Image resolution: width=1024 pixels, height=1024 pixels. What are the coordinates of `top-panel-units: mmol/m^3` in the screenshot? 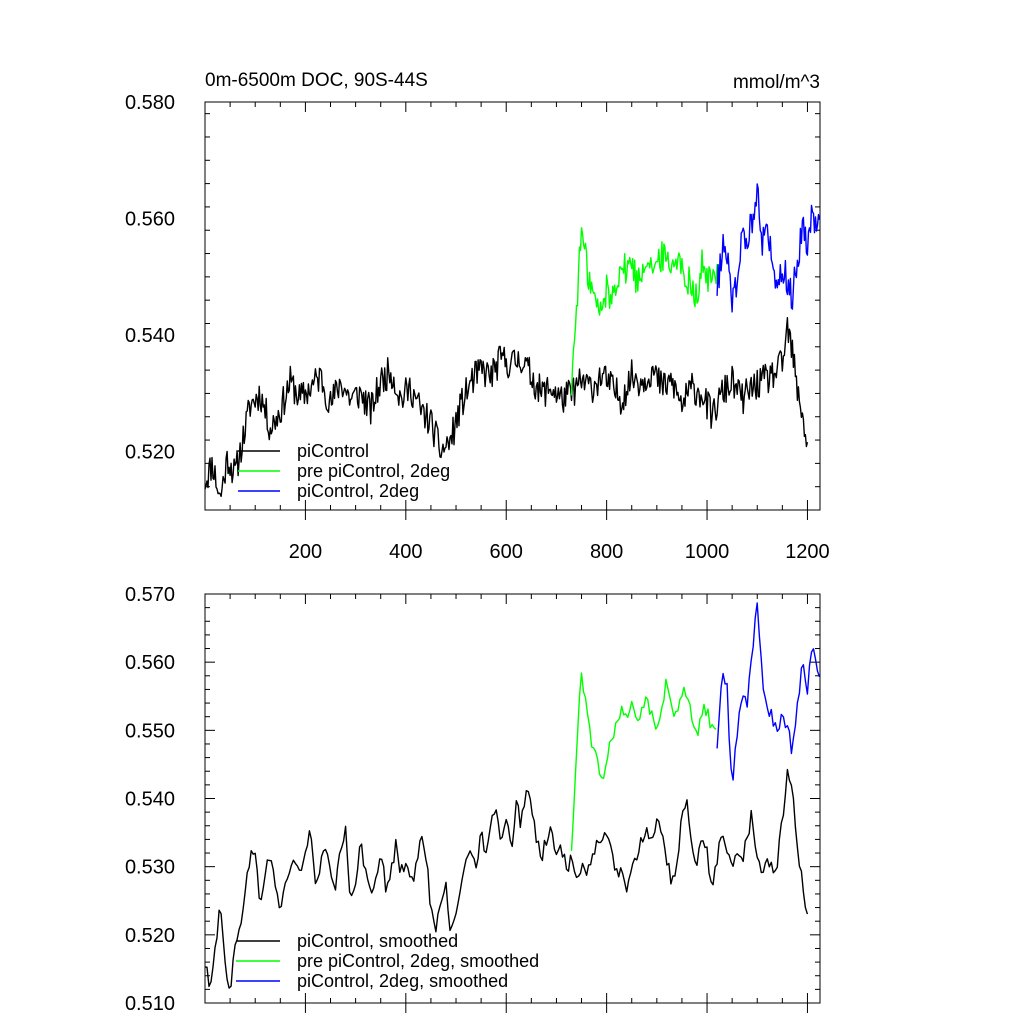 It's located at (776, 82).